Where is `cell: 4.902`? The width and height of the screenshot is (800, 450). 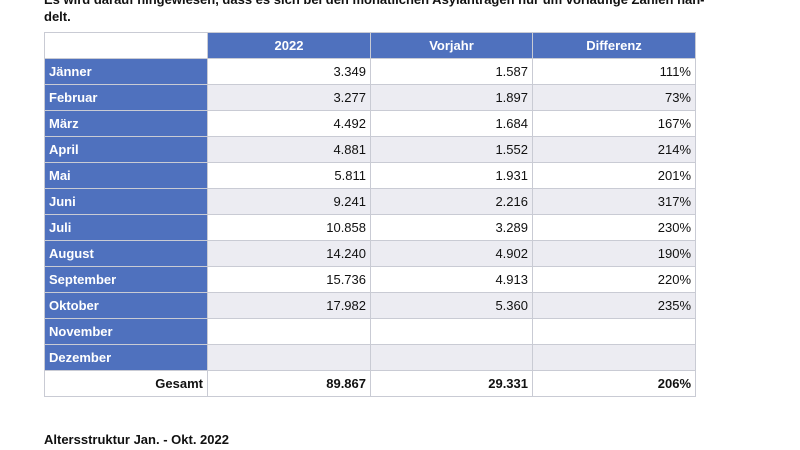 cell: 4.902 is located at coordinates (451, 253).